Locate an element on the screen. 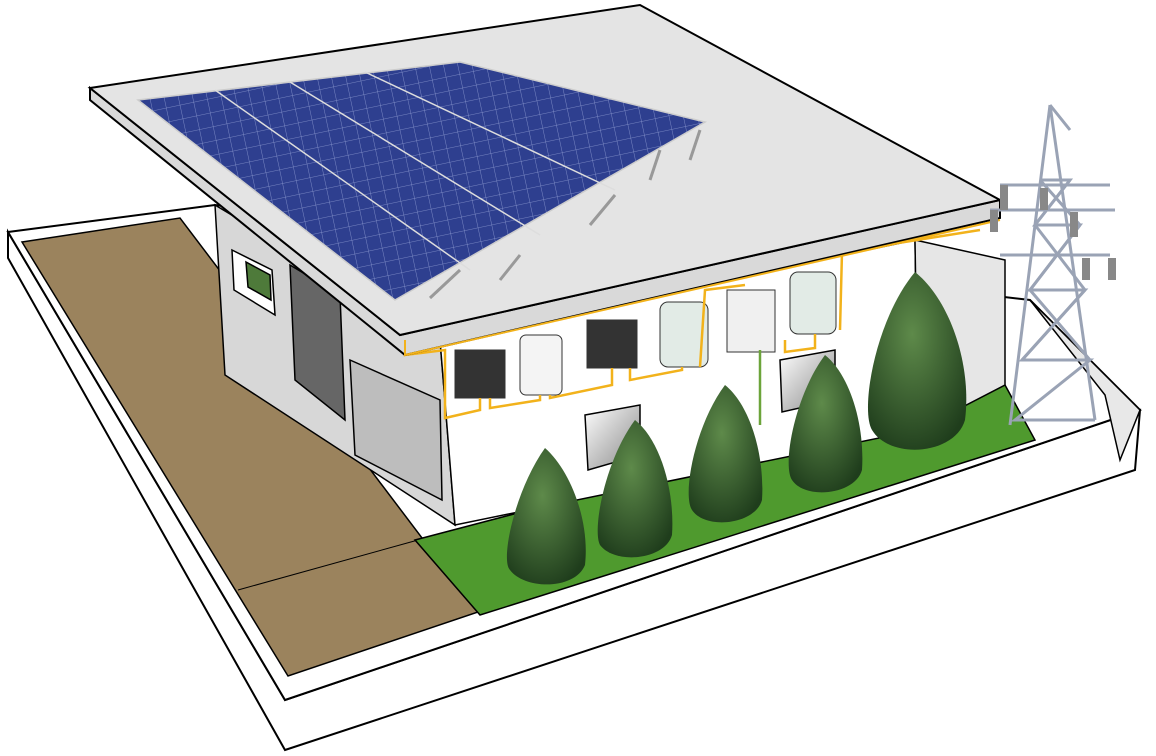 The image size is (1156, 756). equipment is located at coordinates (645, 335).